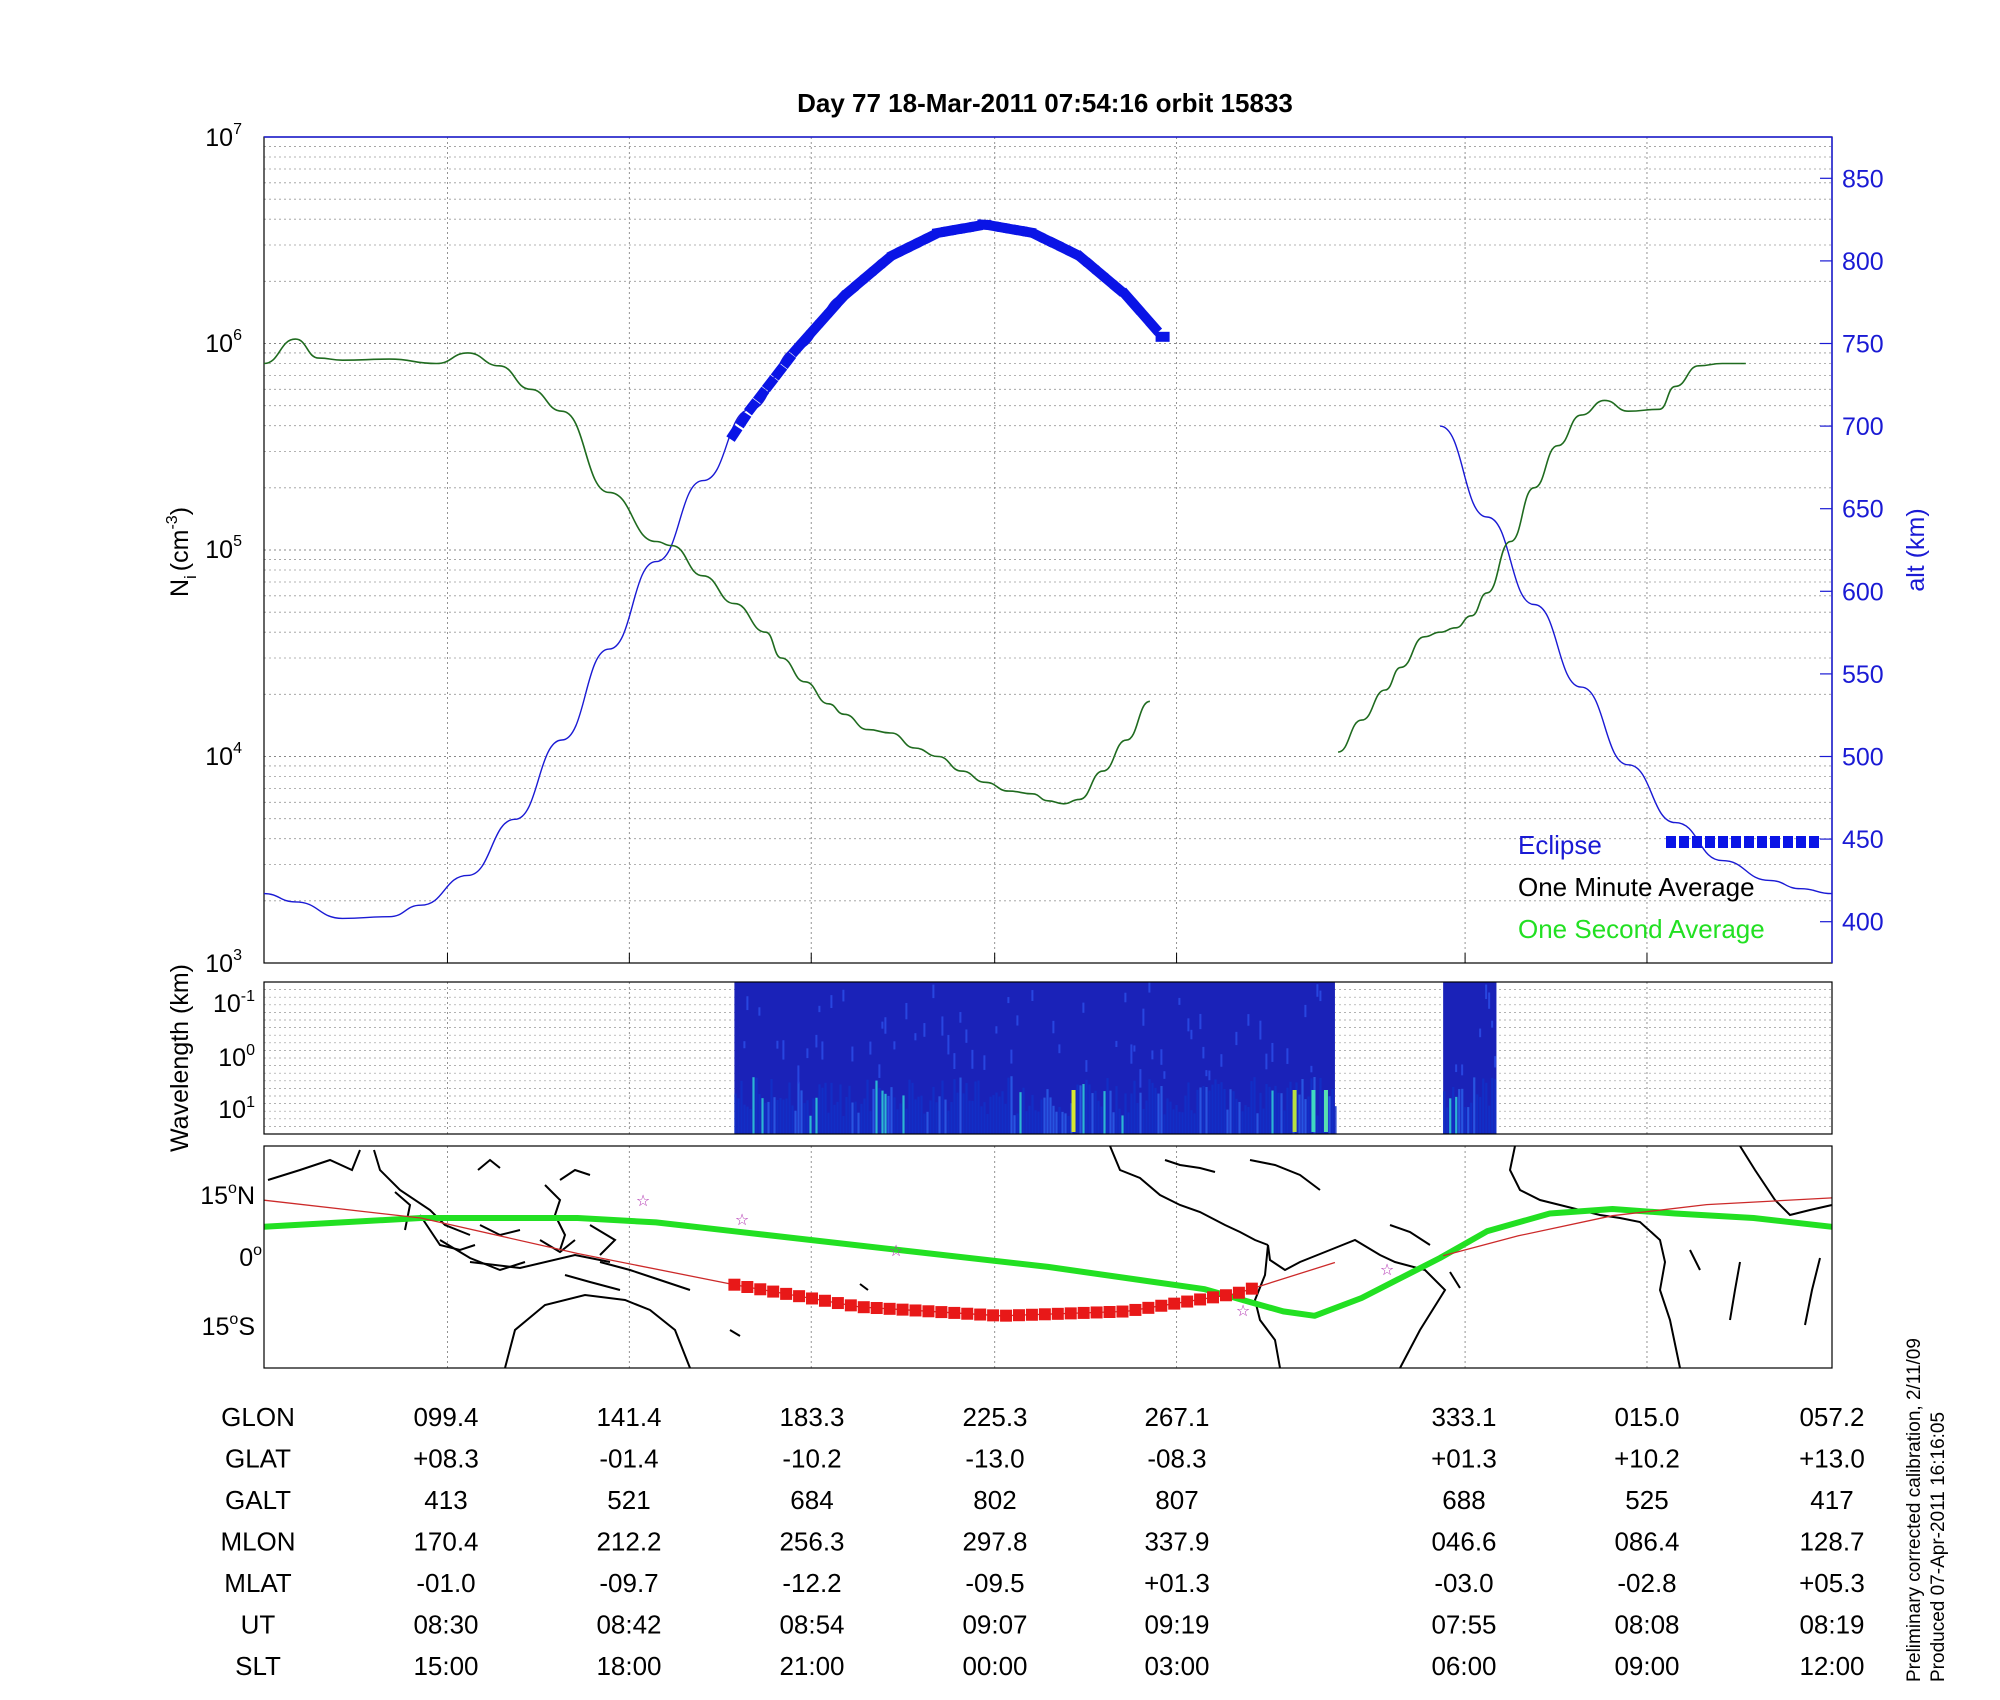 The width and height of the screenshot is (2000, 1700). What do you see at coordinates (1463, 1625) in the screenshot?
I see `table-cell: 07:55` at bounding box center [1463, 1625].